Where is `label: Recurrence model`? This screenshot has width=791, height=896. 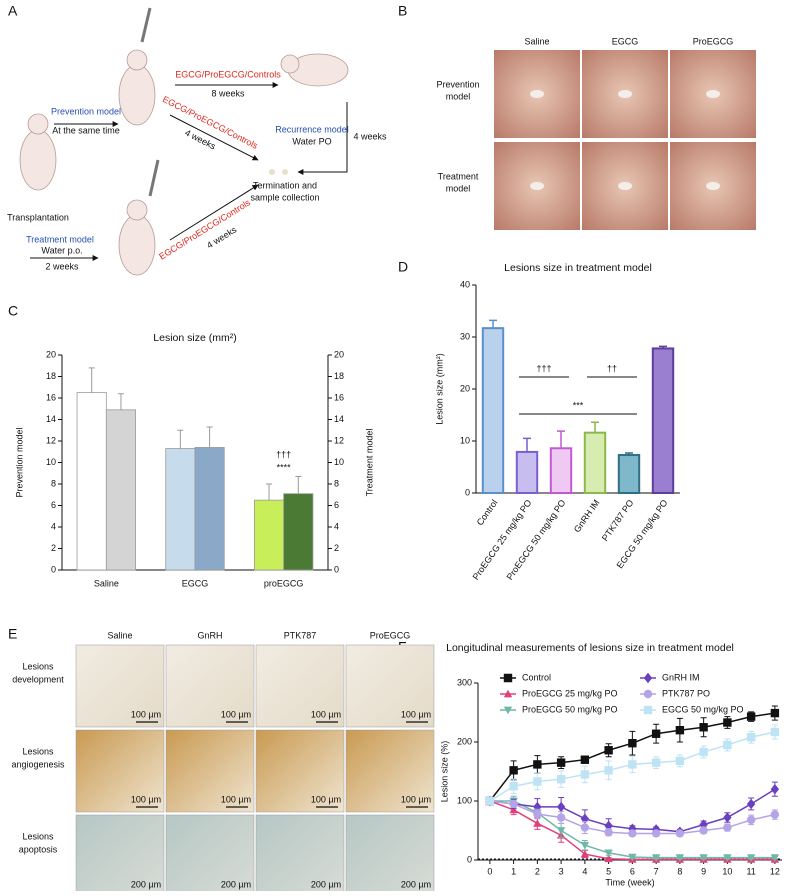
label: Recurrence model is located at coordinates (312, 129).